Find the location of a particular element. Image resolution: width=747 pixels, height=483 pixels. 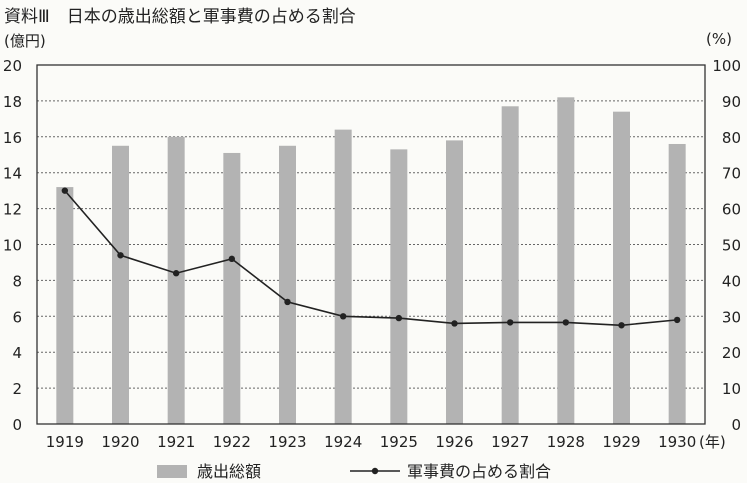

x-tick-label: 1930 is located at coordinates (677, 442).